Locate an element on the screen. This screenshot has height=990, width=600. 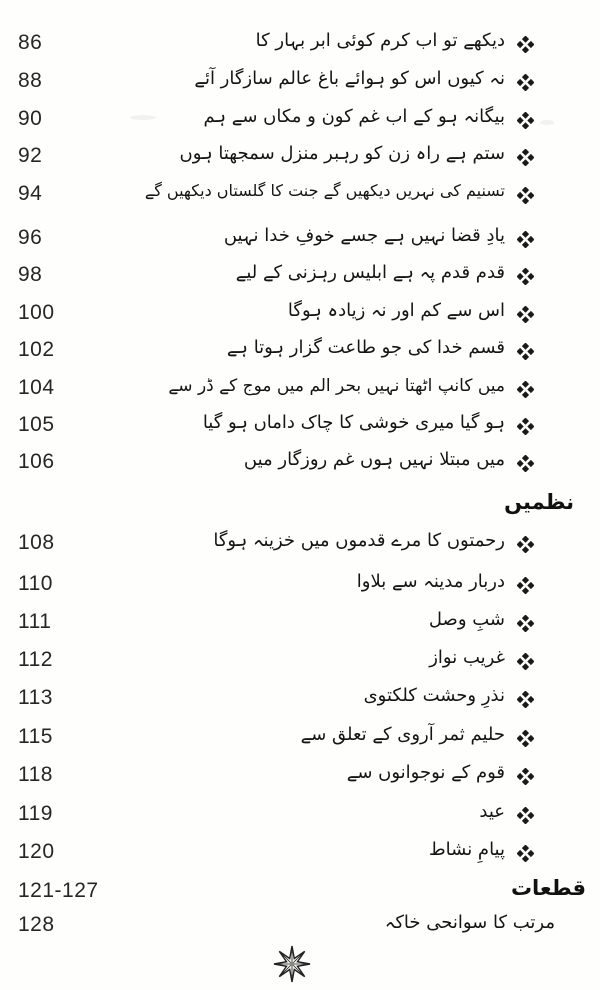
page-number: 105 is located at coordinates (36, 424).